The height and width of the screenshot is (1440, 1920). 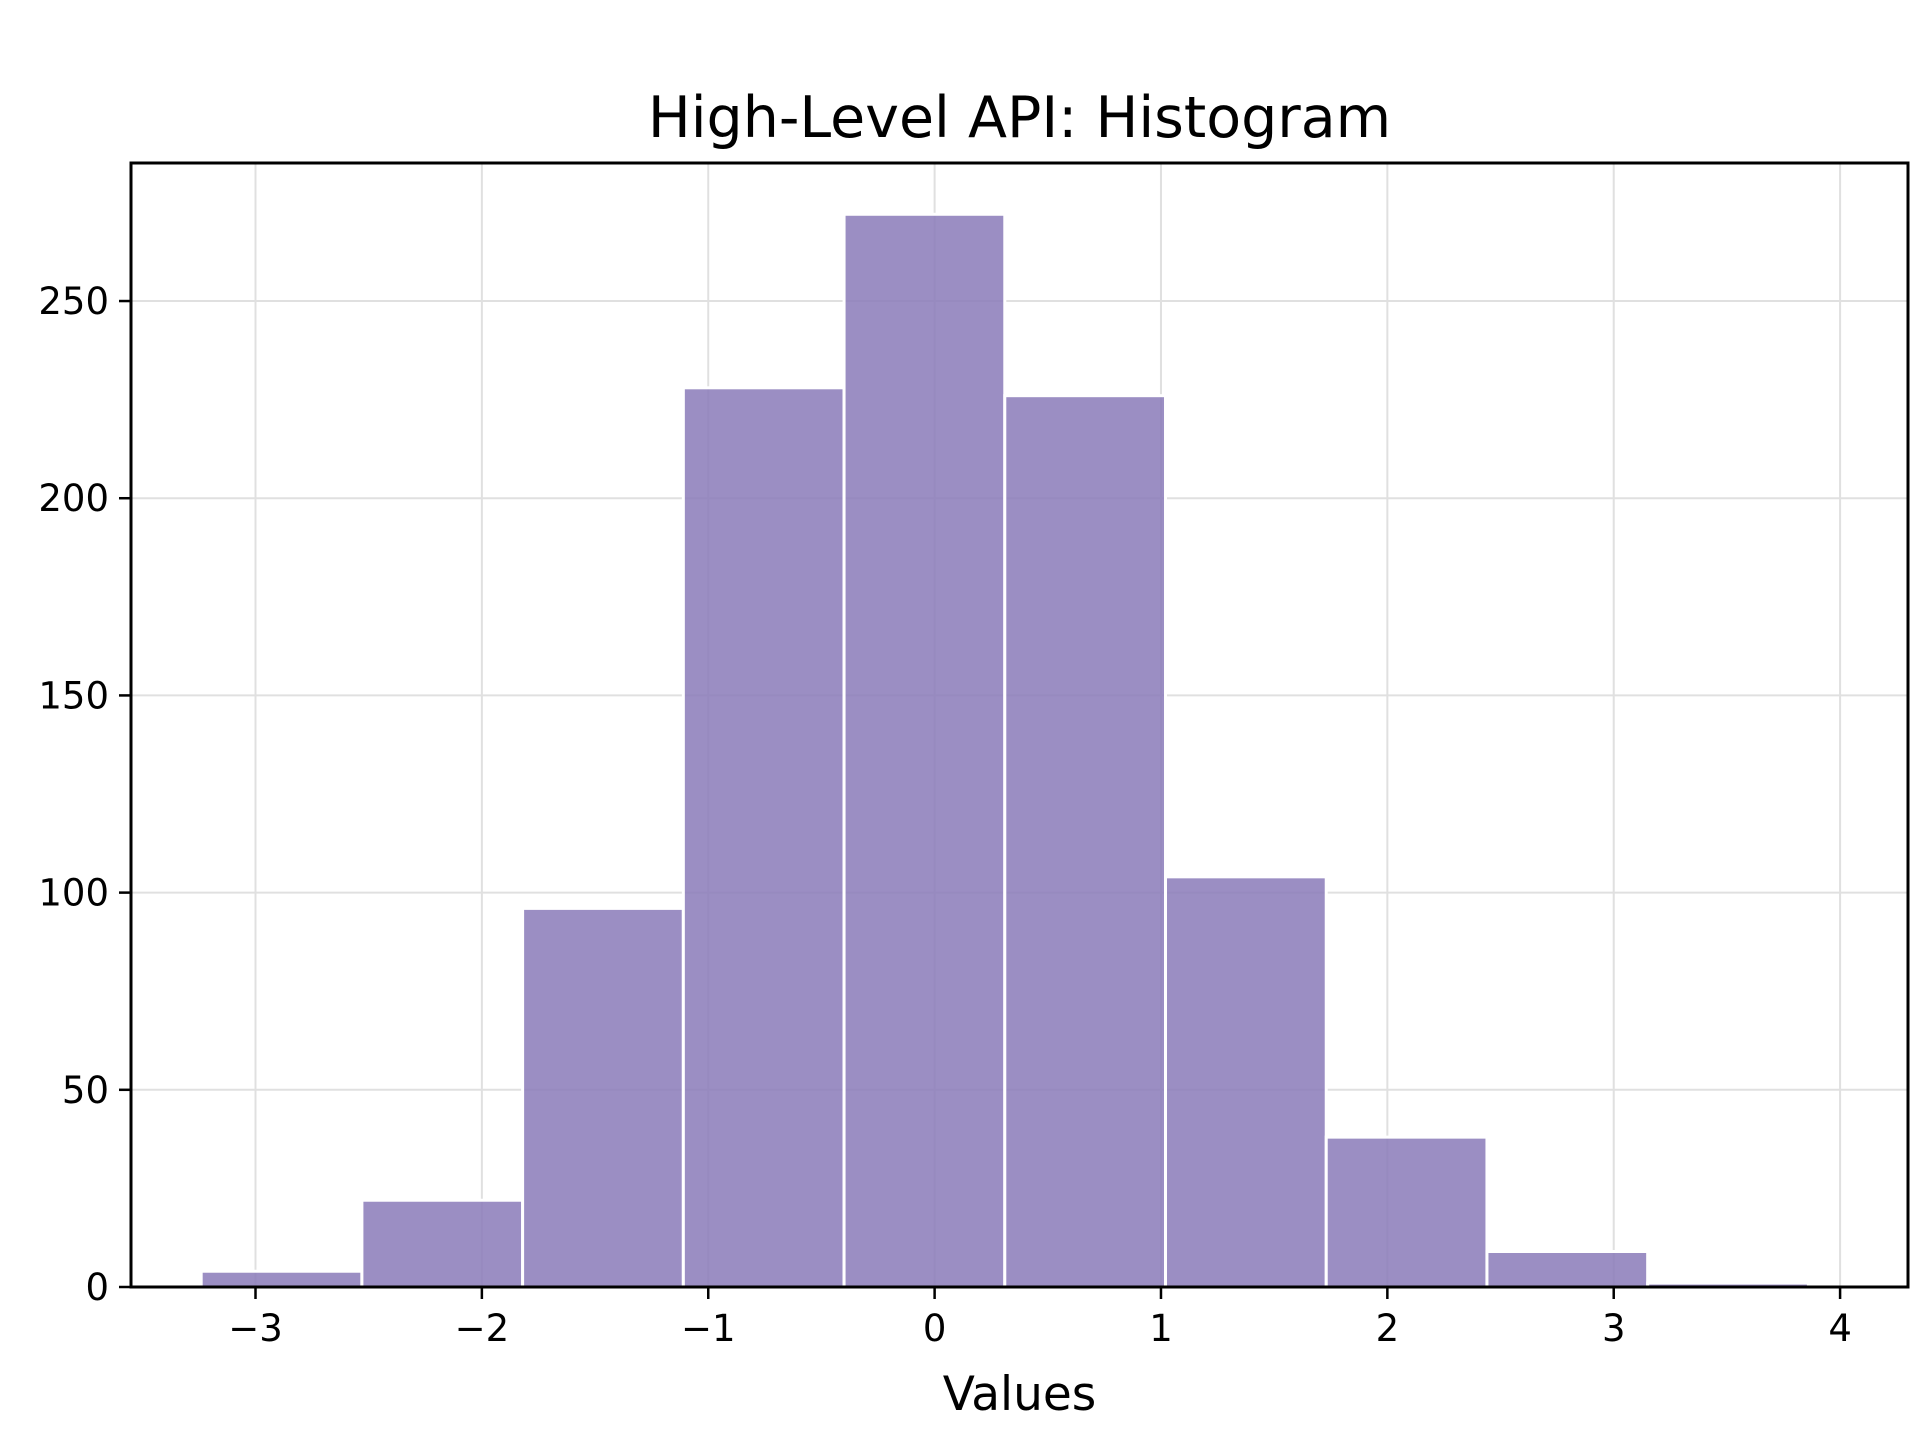 I want to click on y-tick-label: 50, so click(x=85, y=1090).